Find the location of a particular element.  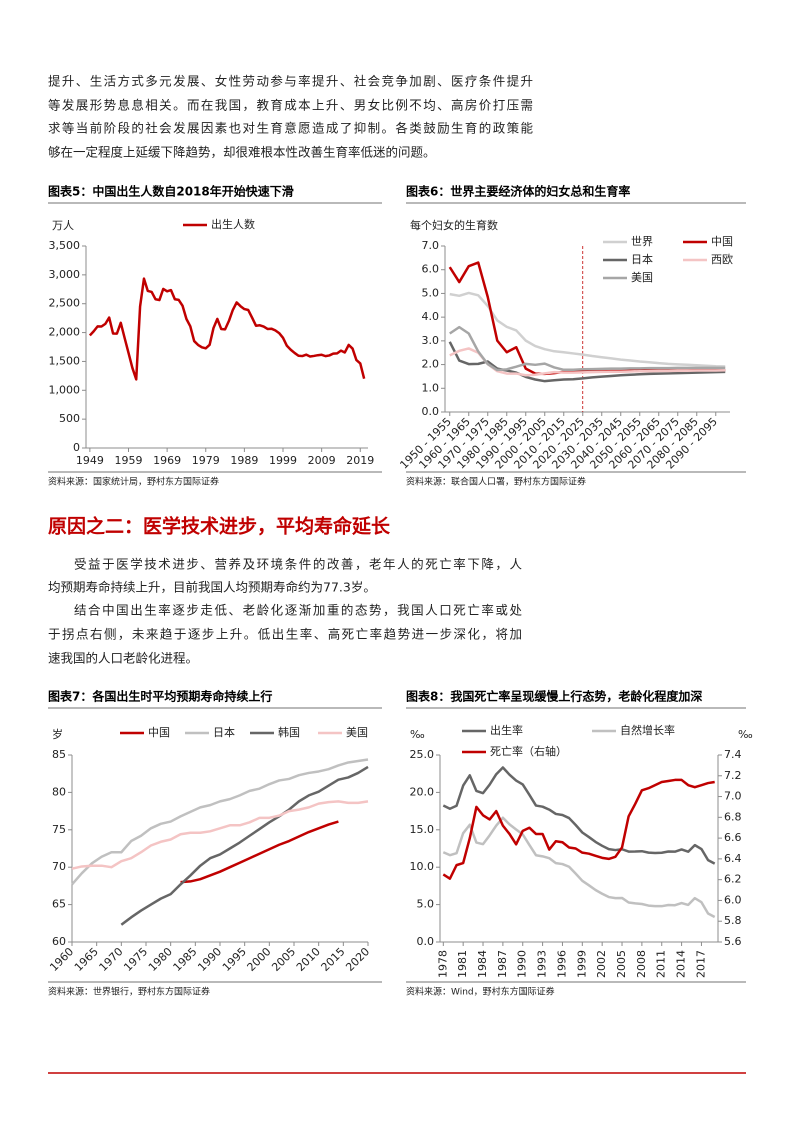

x-tick-label: 1978 is located at coordinates (442, 964).